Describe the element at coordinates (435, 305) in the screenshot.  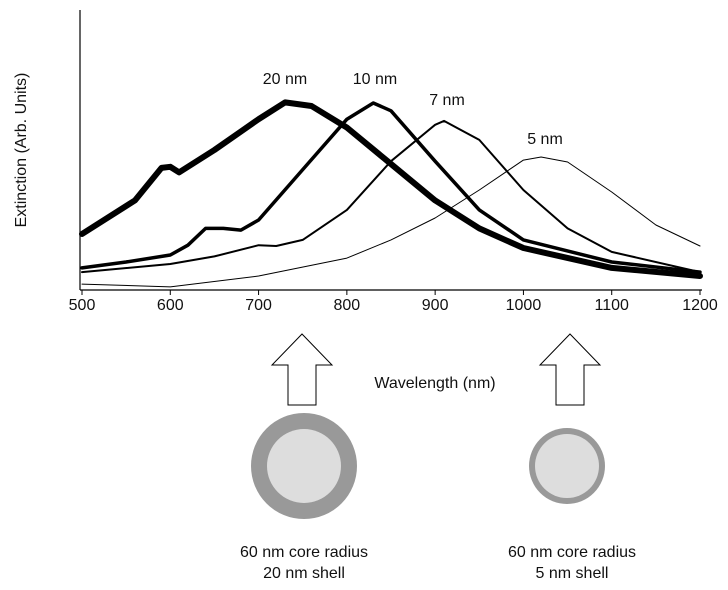
I see `x-tick-label: 900` at that location.